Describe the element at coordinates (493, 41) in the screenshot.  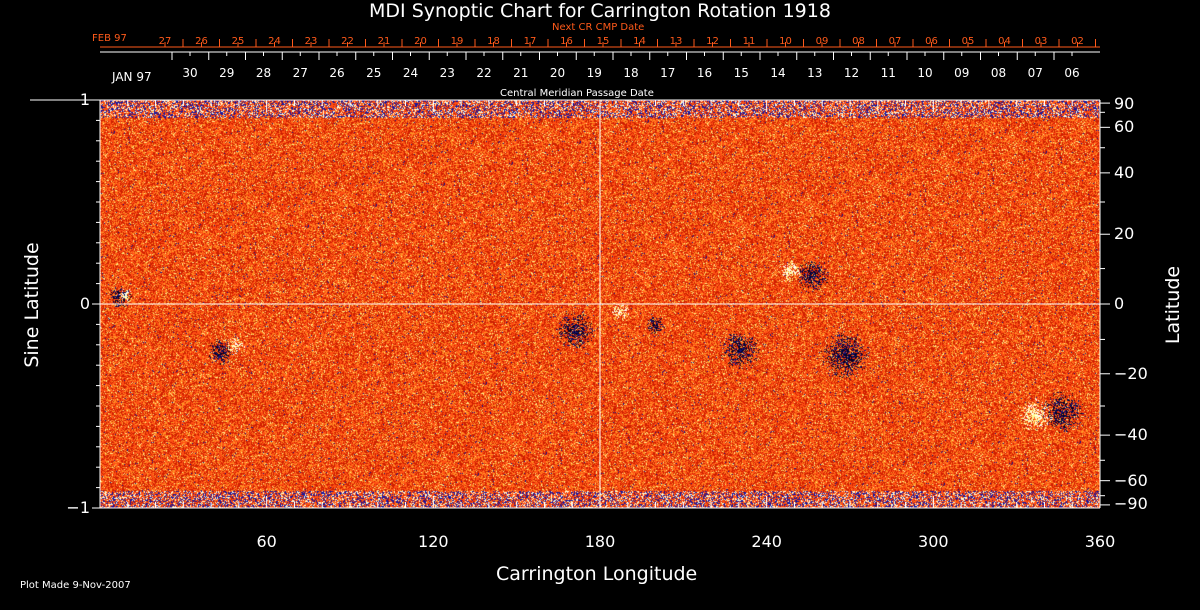
I see `top-axis-1-tick-label: 18` at that location.